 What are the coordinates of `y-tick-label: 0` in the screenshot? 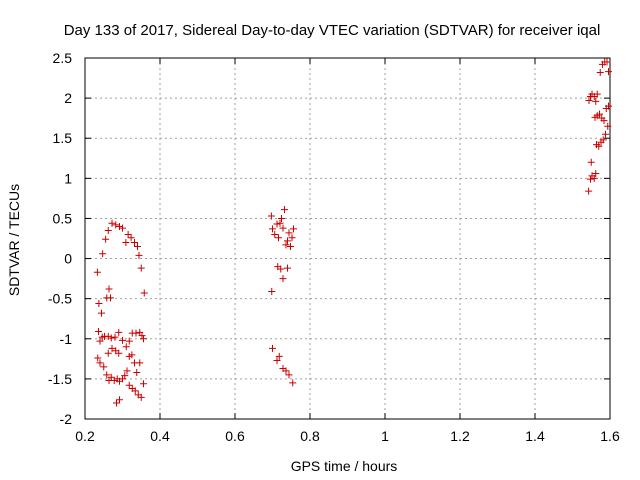 It's located at (68, 259).